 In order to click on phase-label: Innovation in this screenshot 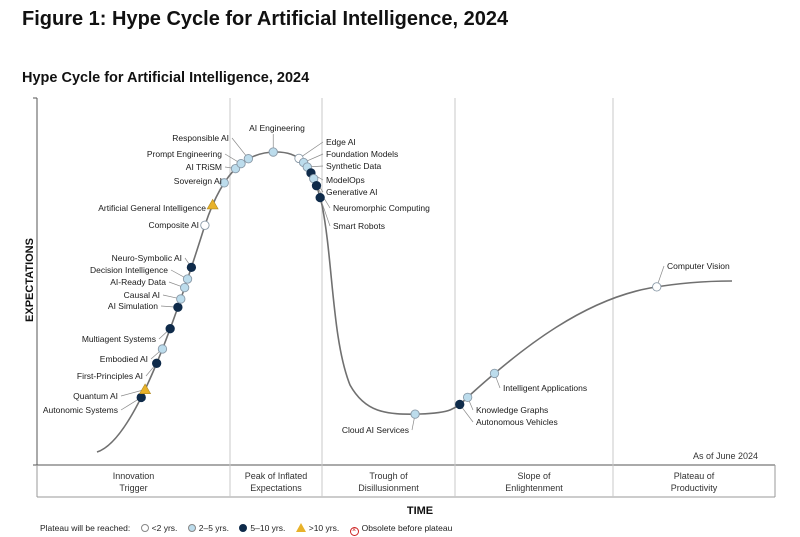, I will do `click(134, 476)`.